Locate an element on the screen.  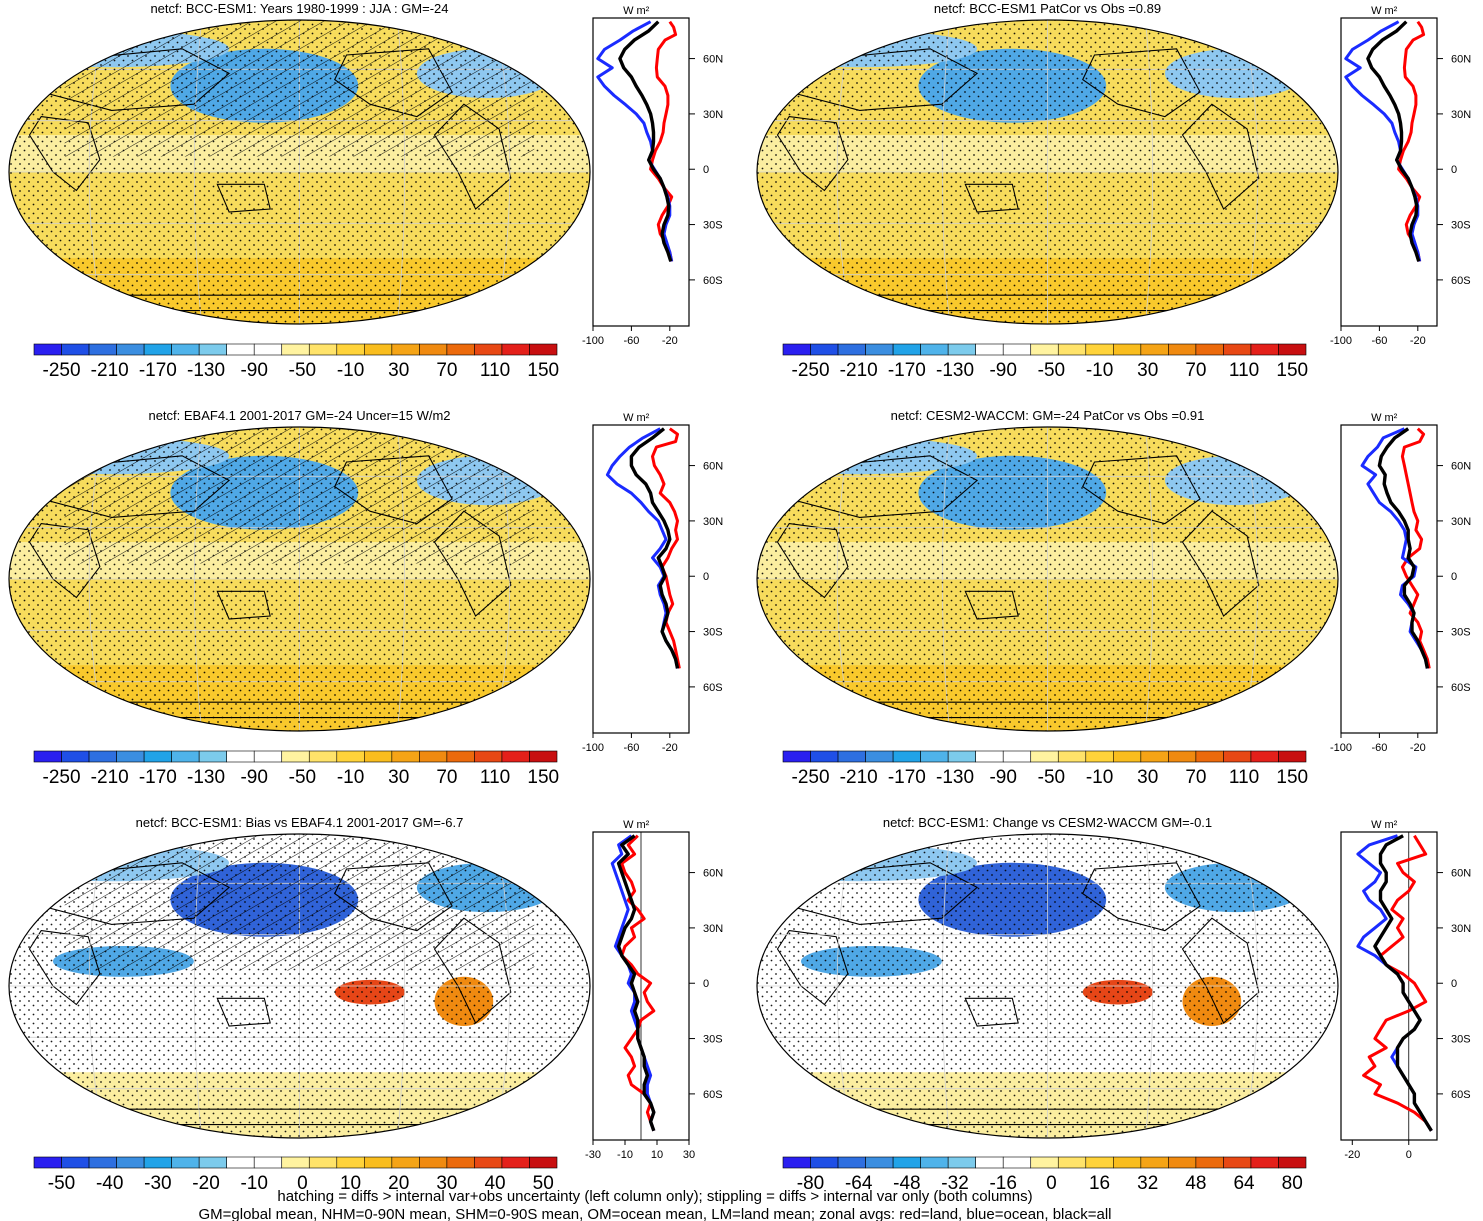
colorbar-label: -64 is located at coordinates (859, 1183).